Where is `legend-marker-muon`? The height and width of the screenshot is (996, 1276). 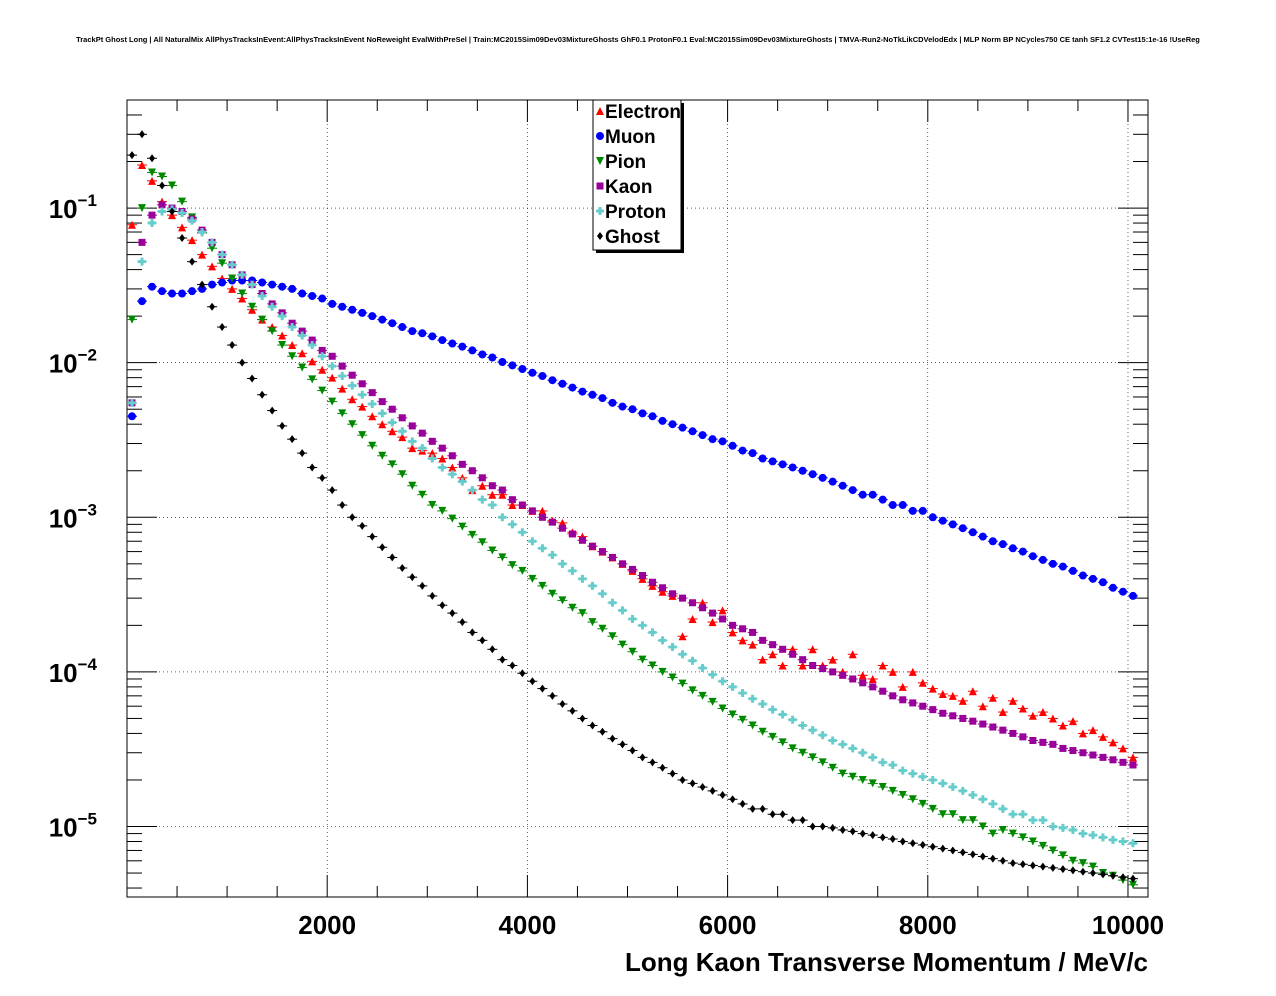
legend-marker-muon is located at coordinates (600, 136).